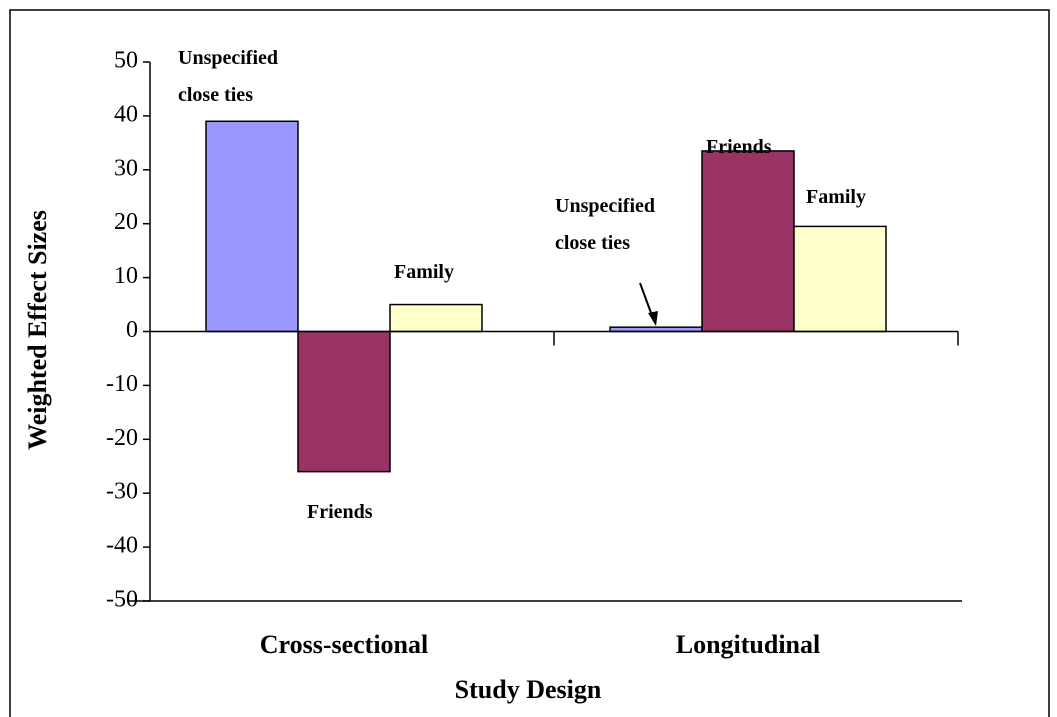 This screenshot has width=1057, height=717. I want to click on y-tick-label: -40, so click(122, 546).